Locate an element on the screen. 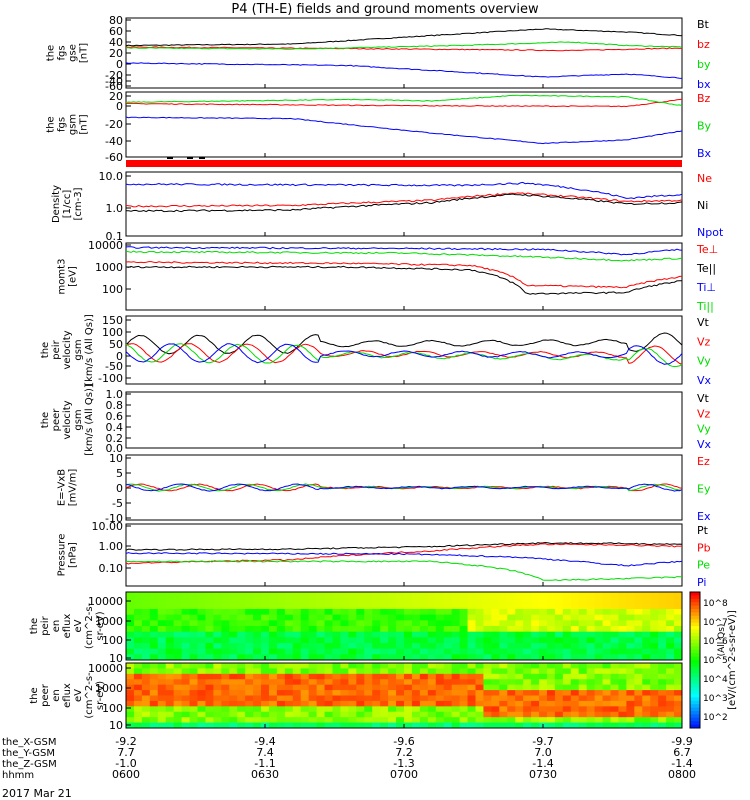 This screenshot has width=750, height=800. series-line-Bx is located at coordinates (404, 130).